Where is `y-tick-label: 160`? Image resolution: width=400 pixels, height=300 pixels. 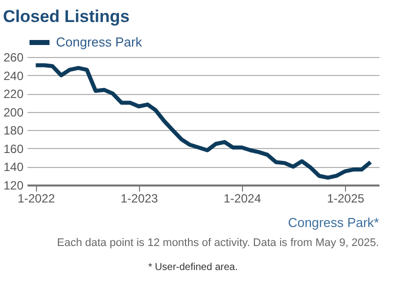 y-tick-label: 160 is located at coordinates (13, 149).